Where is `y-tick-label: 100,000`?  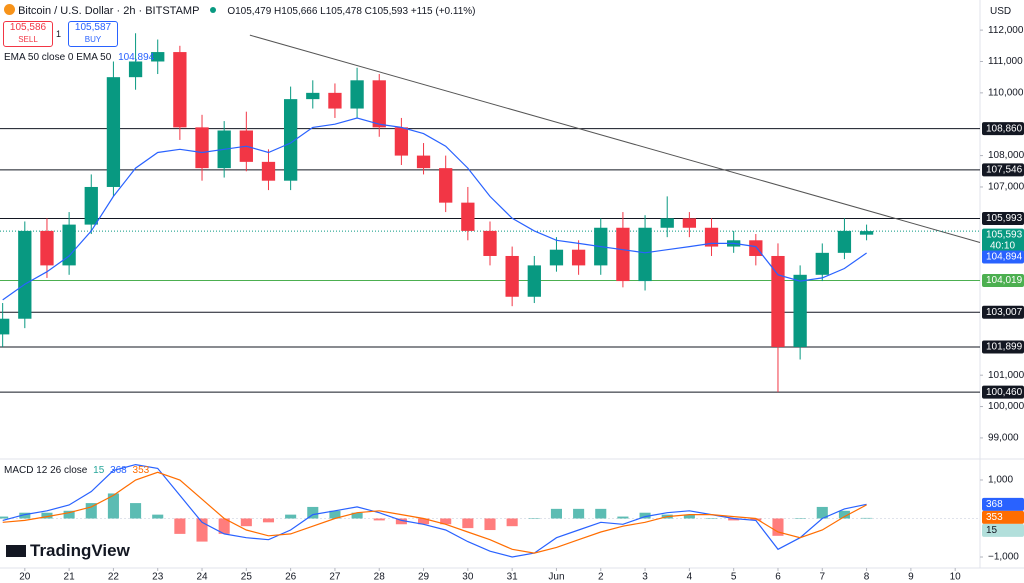 y-tick-label: 100,000 is located at coordinates (1006, 406).